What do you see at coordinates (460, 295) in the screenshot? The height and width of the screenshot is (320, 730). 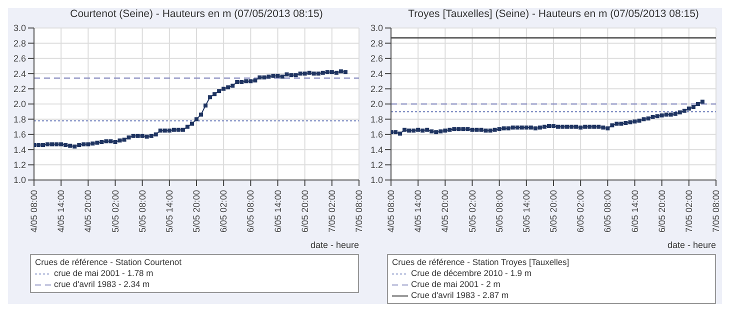 I see `legend-label: Crue d'avril 1983 - 2.87 m` at bounding box center [460, 295].